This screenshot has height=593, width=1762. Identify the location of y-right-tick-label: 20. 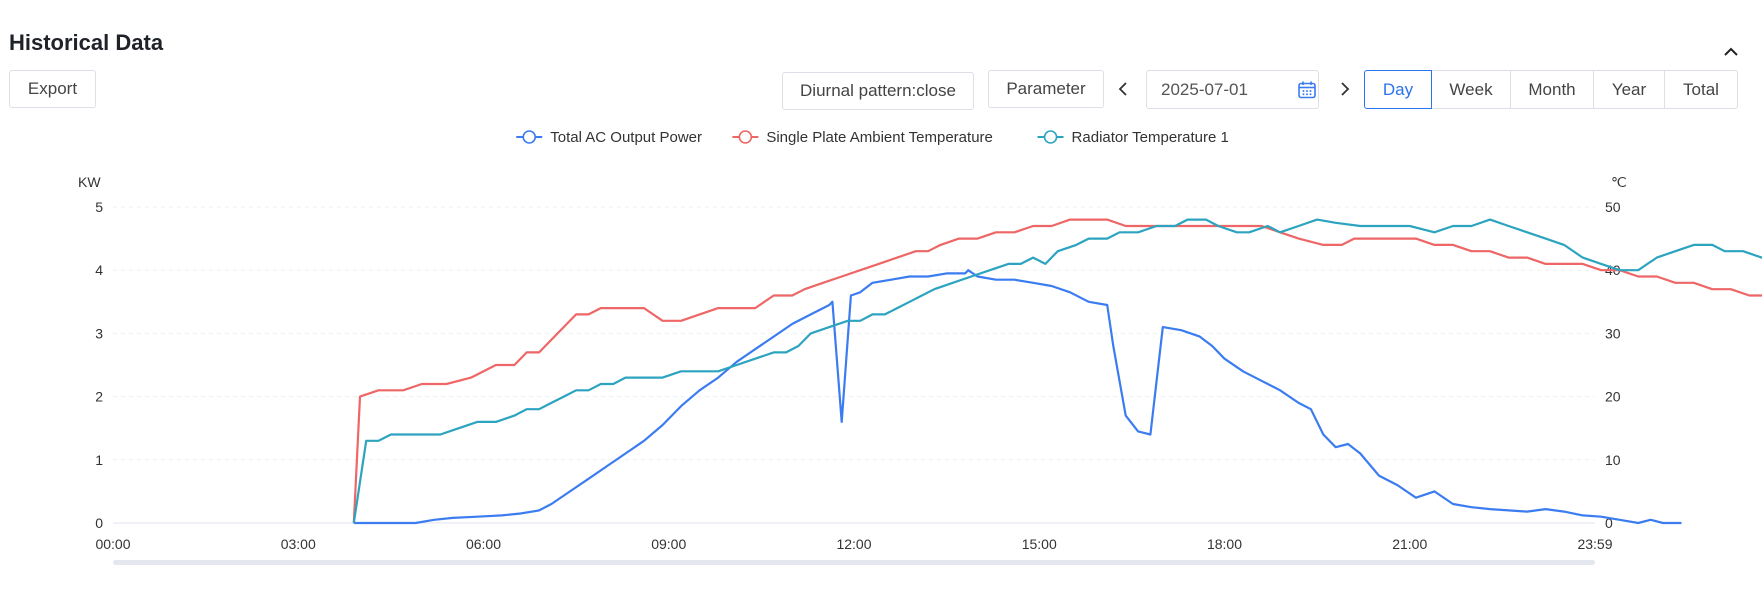
(1613, 397).